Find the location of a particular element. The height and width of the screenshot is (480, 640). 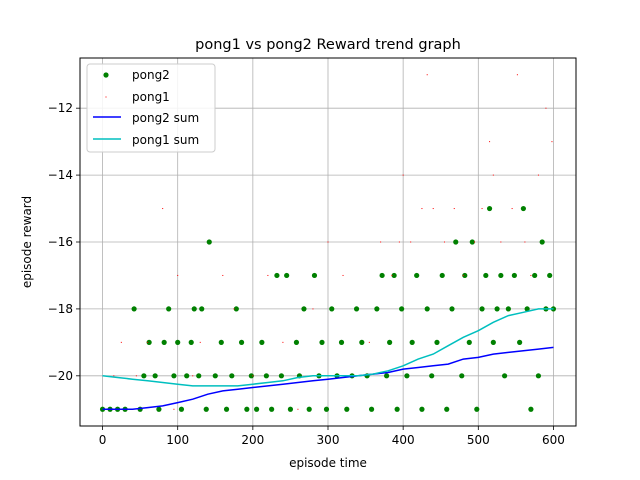

legend-box is located at coordinates (151, 108).